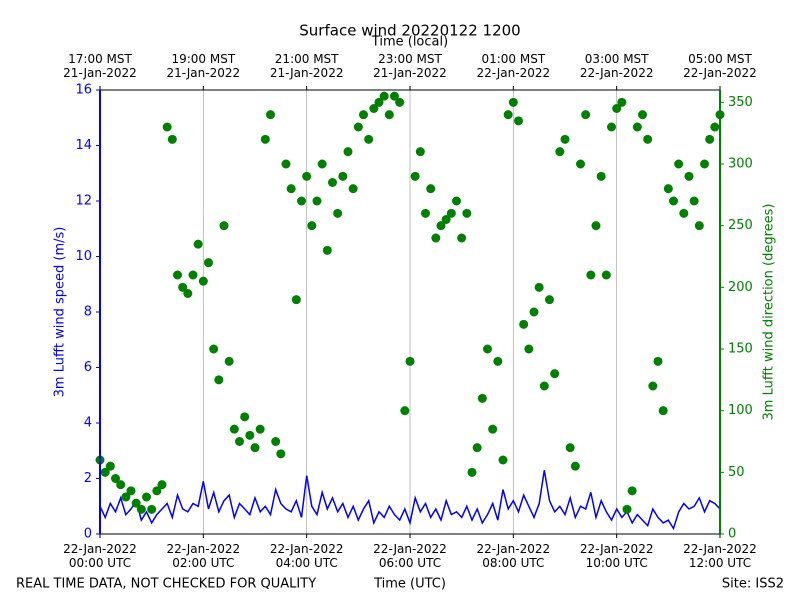 Image resolution: width=800 pixels, height=600 pixels. I want to click on y-tick-label: 16, so click(83, 90).